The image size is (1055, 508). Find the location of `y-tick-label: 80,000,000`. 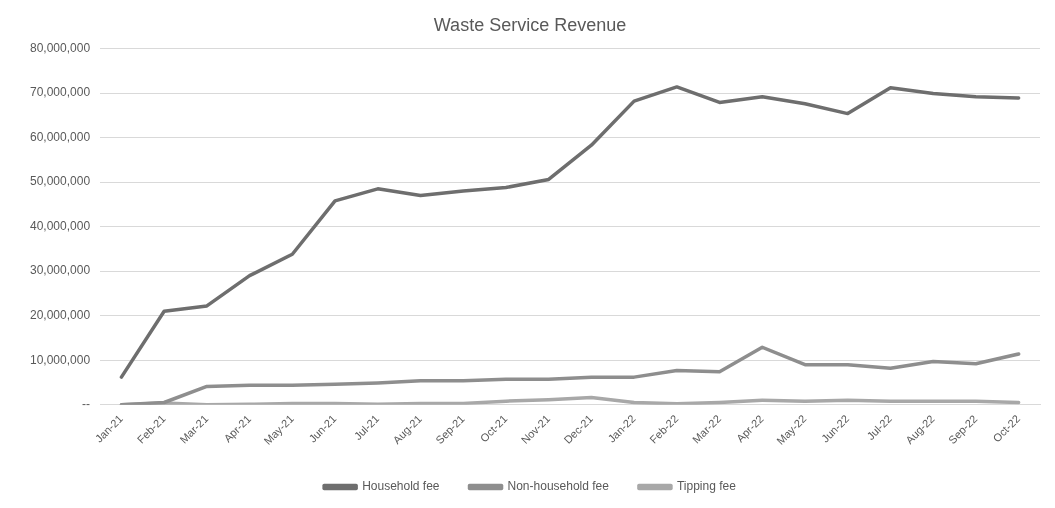

y-tick-label: 80,000,000 is located at coordinates (60, 47).